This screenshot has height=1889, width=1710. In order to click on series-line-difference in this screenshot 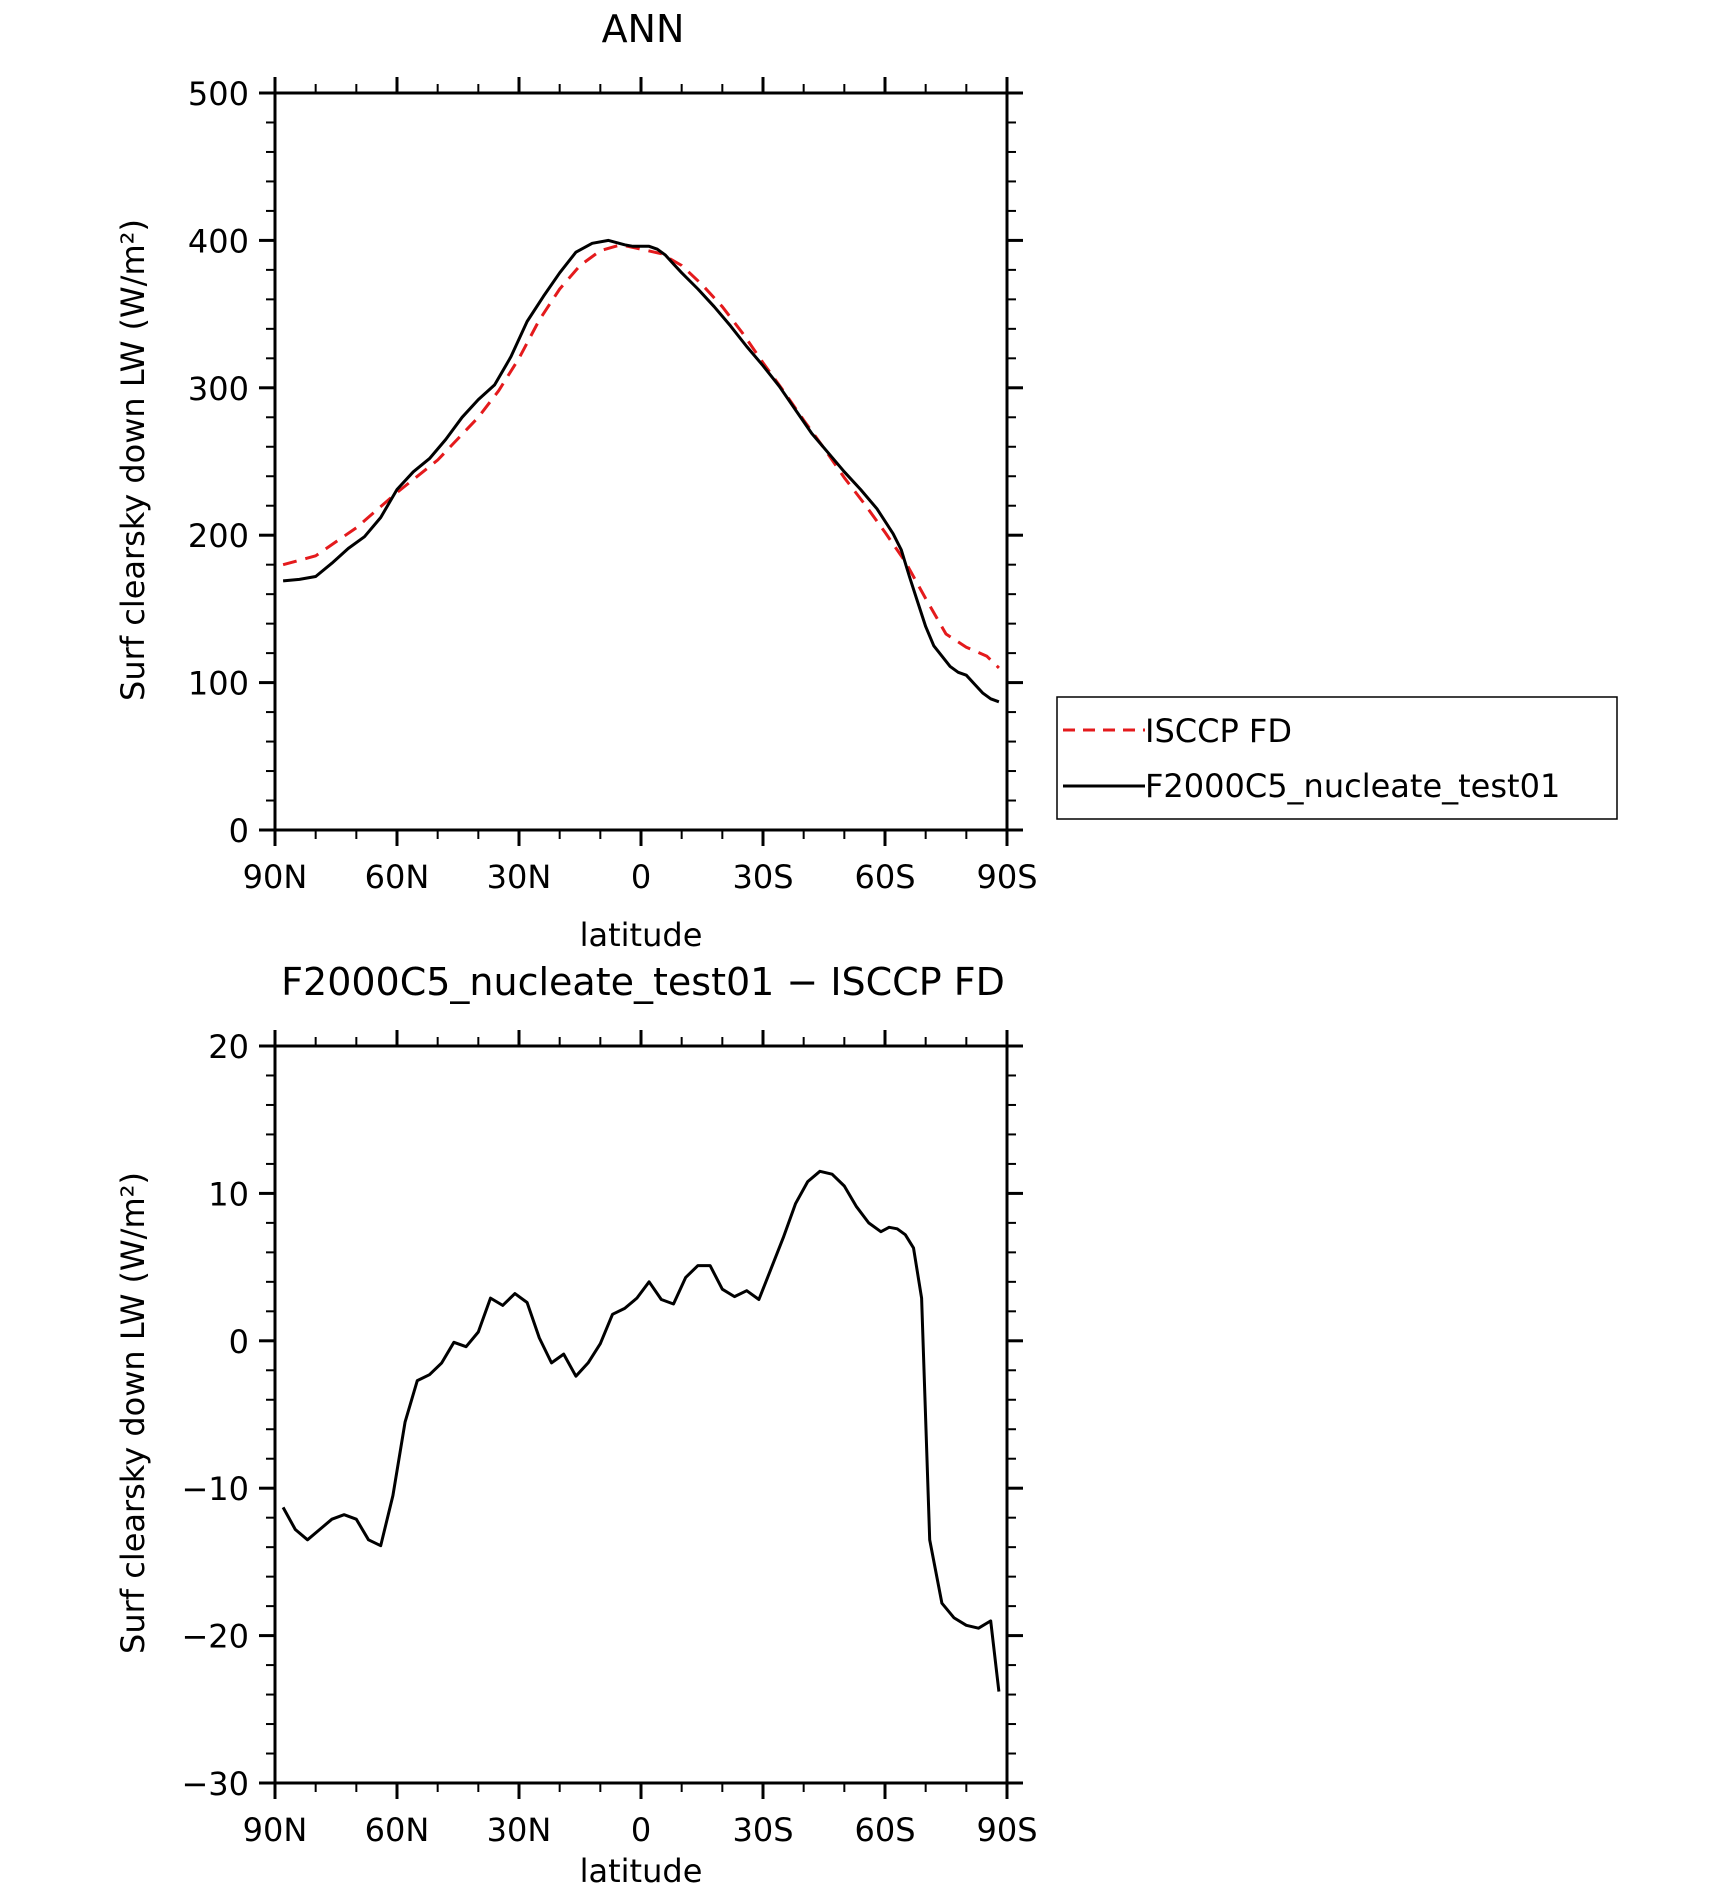, I will do `click(641, 1430)`.